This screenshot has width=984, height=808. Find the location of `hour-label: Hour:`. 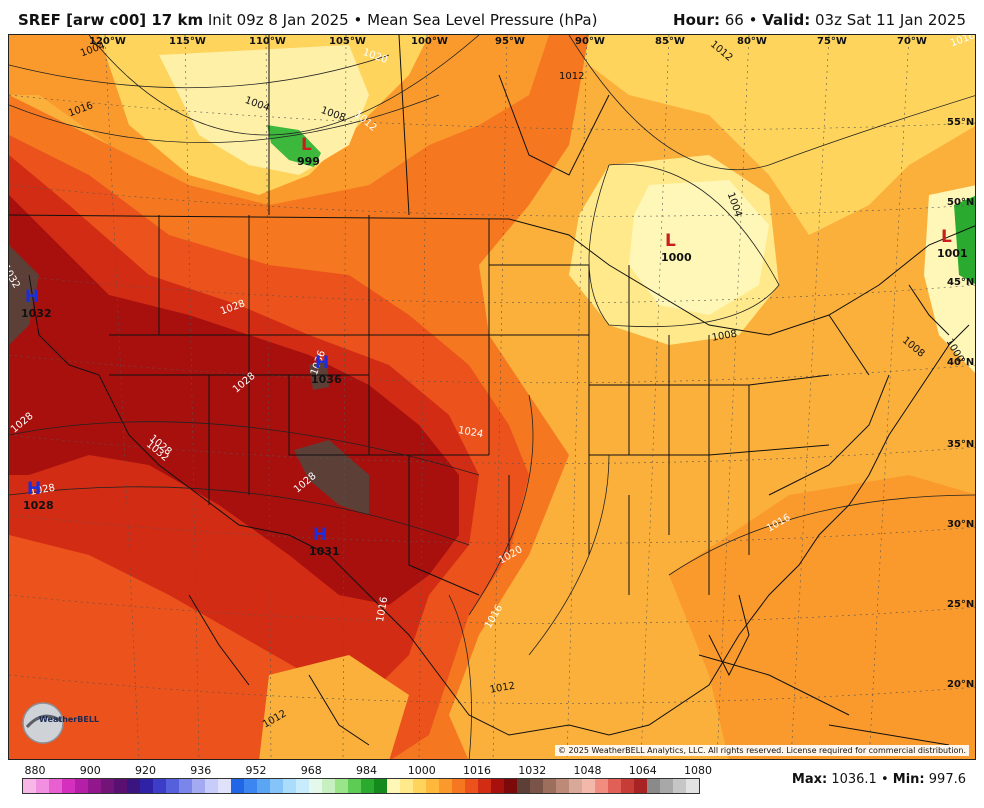

hour-label: Hour: is located at coordinates (696, 20).